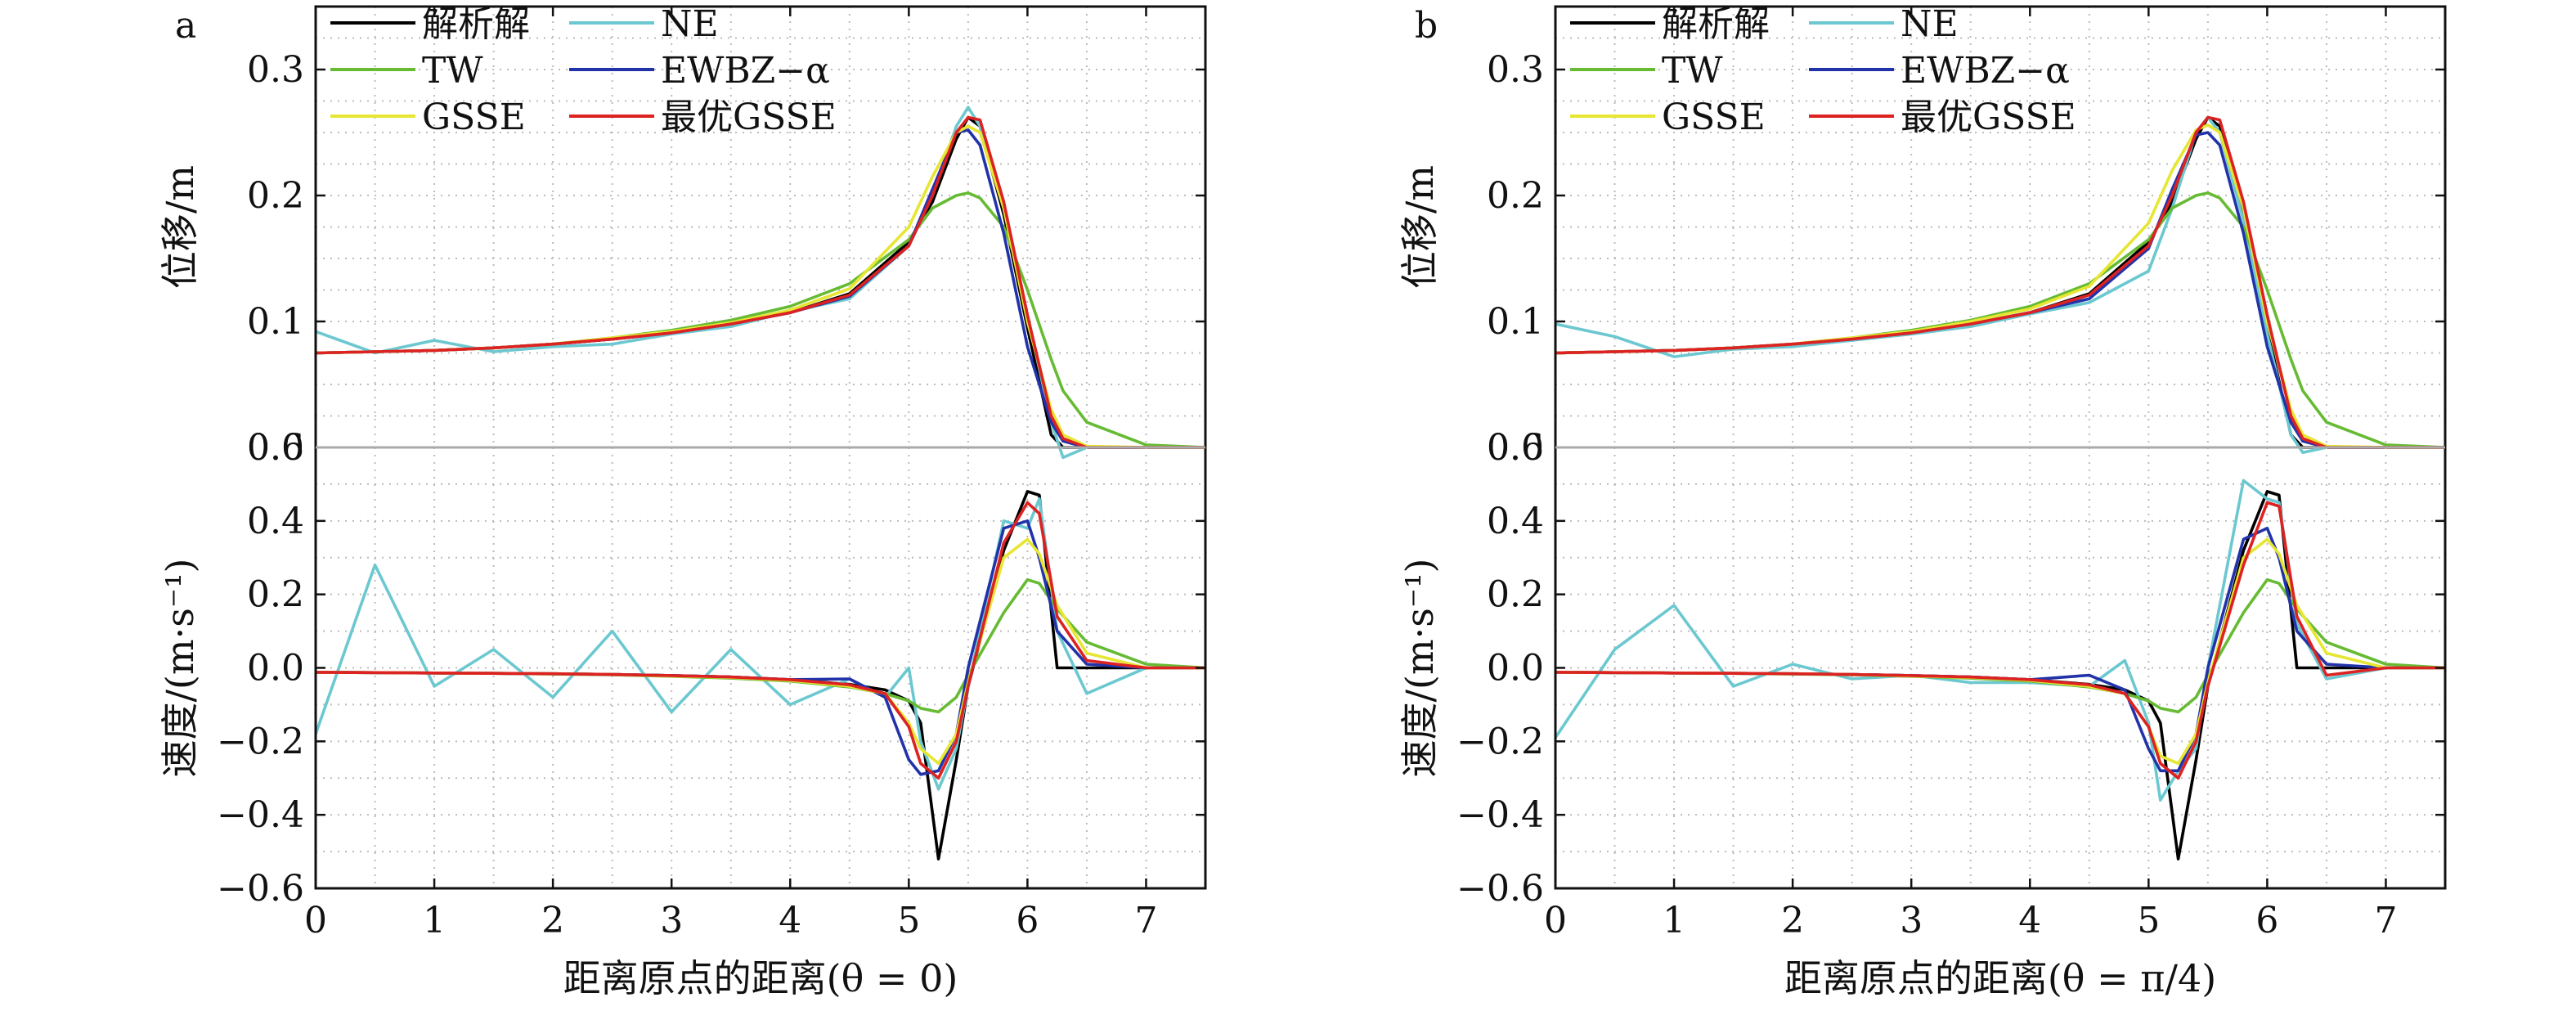 The image size is (2576, 1011). I want to click on series-line-ne, so click(2000, 285).